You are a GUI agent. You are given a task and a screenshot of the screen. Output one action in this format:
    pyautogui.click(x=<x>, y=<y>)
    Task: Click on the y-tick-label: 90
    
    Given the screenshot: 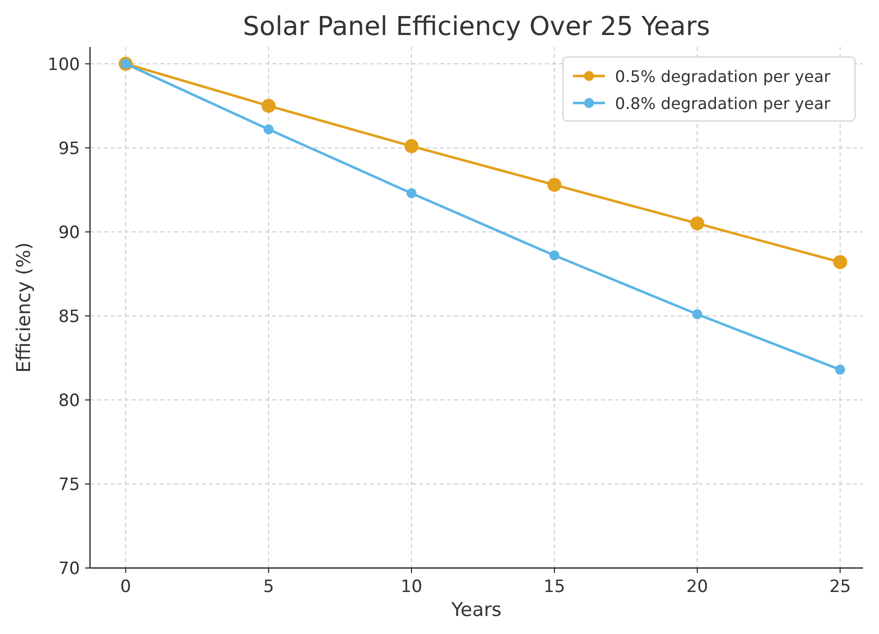 What is the action you would take?
    pyautogui.click(x=69, y=232)
    